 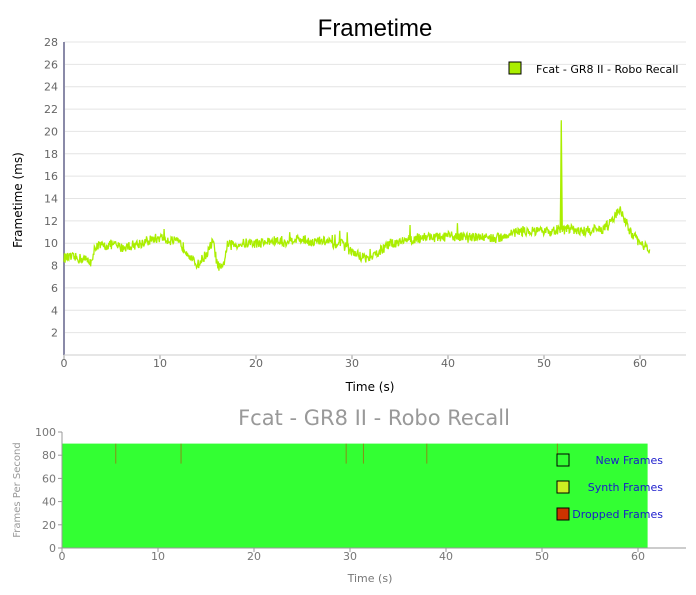 What do you see at coordinates (370, 387) in the screenshot?
I see `frametime-x-axis-label: Time (s)` at bounding box center [370, 387].